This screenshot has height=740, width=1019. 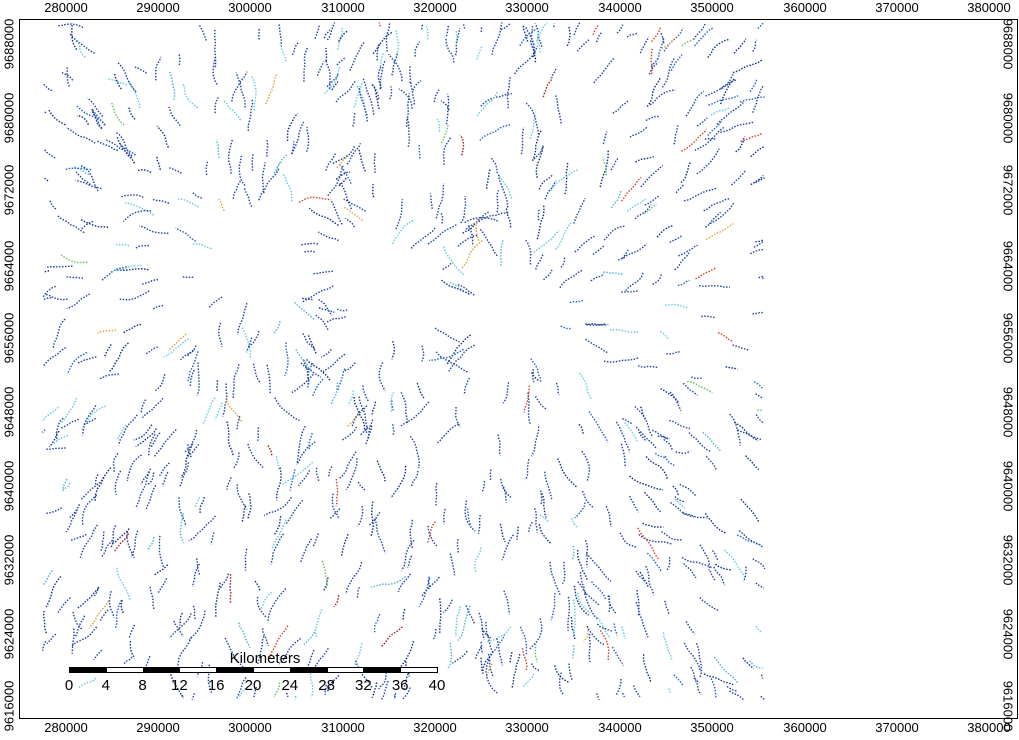 I want to click on y-tick-label-right: 9656000, so click(x=1008, y=338).